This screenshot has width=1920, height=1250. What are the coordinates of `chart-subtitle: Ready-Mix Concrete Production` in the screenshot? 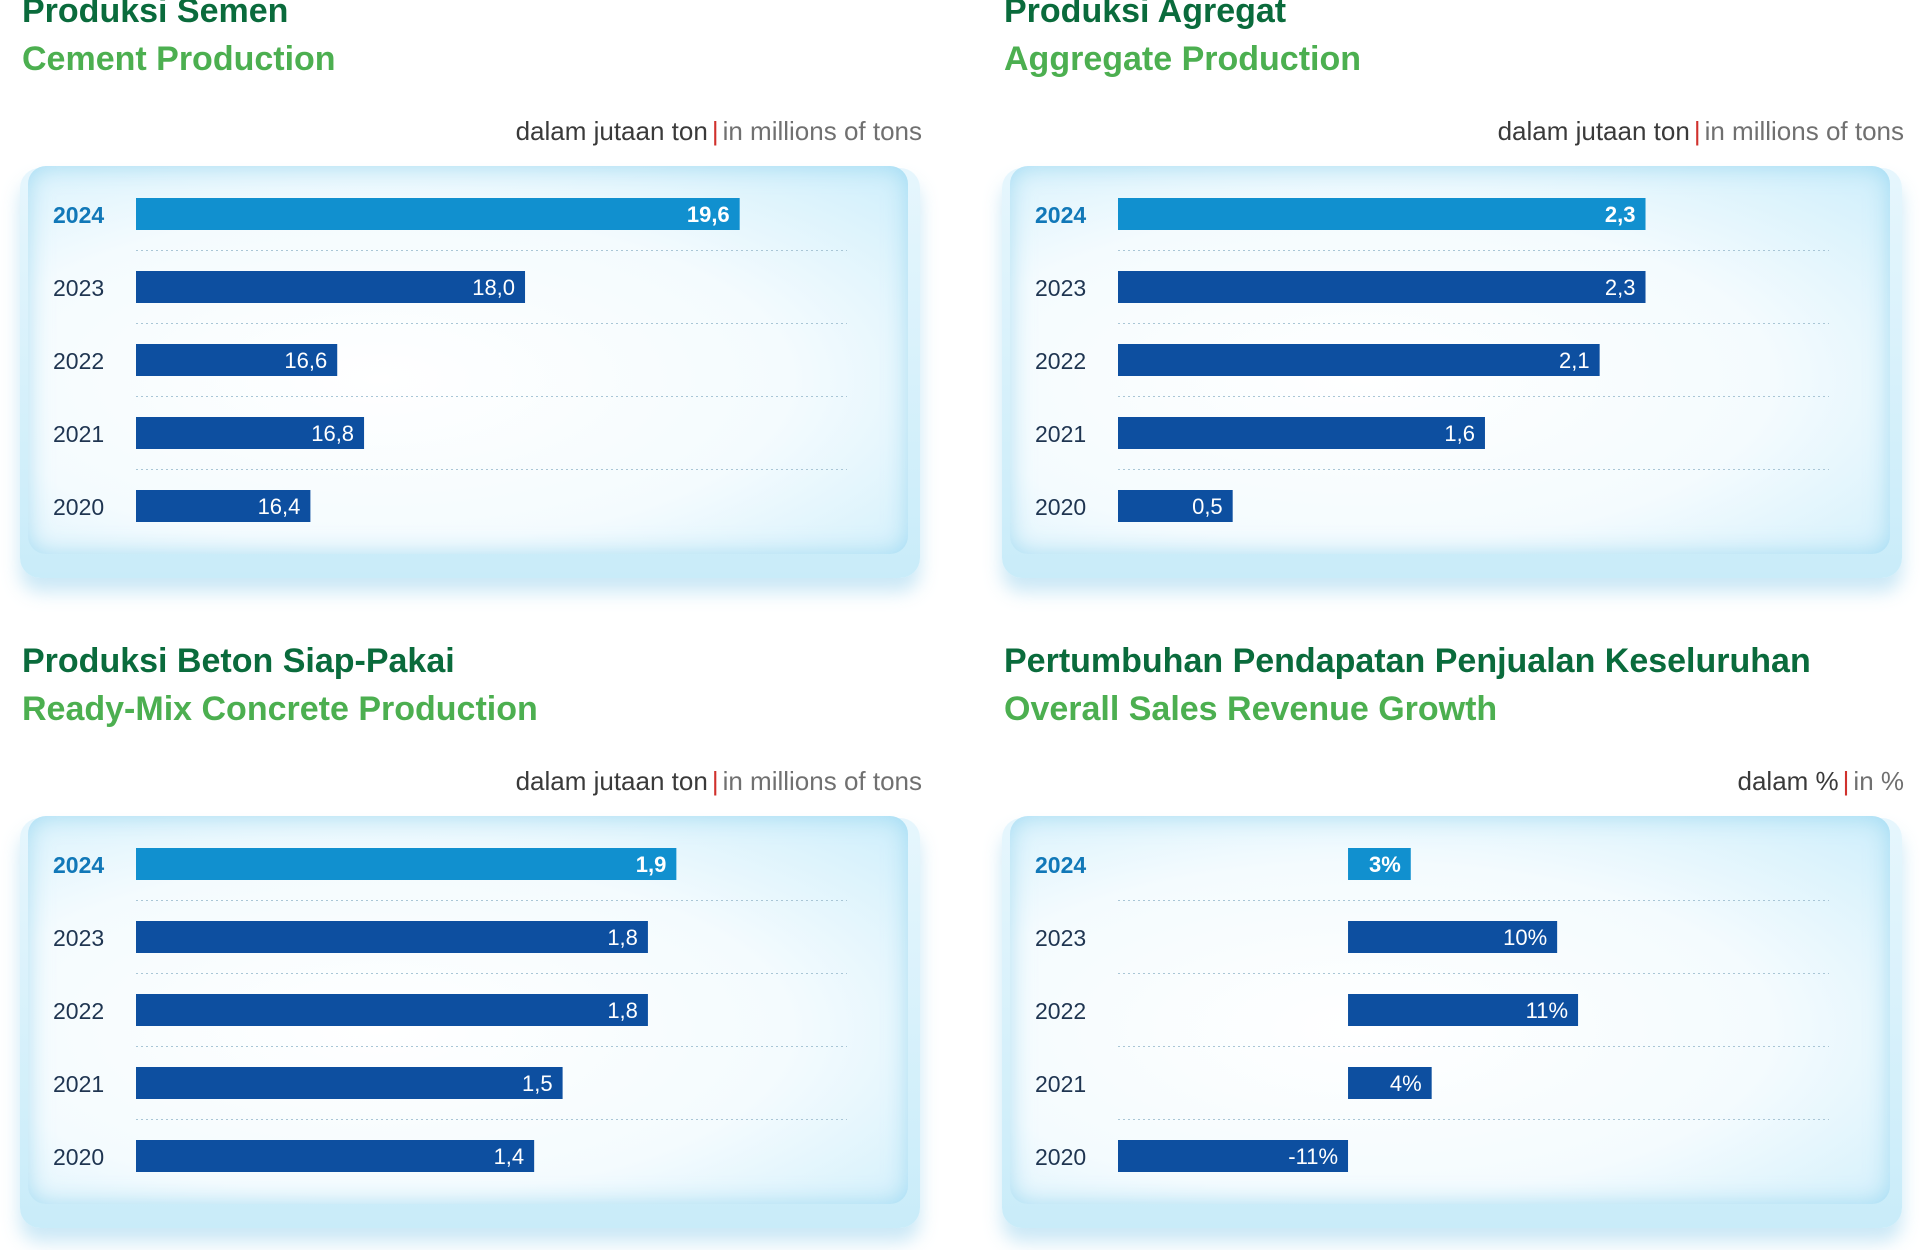 It's located at (280, 709).